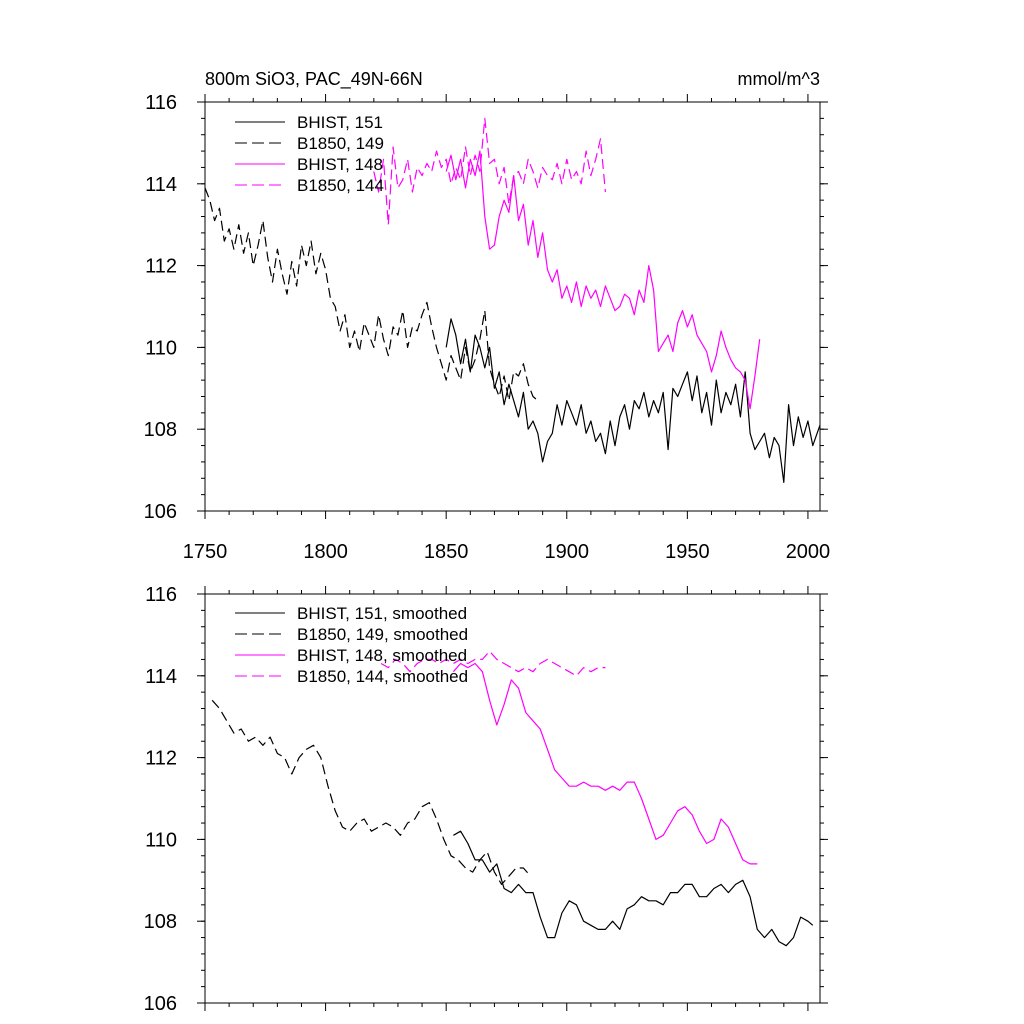 Image resolution: width=1024 pixels, height=1024 pixels. What do you see at coordinates (160, 922) in the screenshot?
I see `bottom-y-tick-label: 108` at bounding box center [160, 922].